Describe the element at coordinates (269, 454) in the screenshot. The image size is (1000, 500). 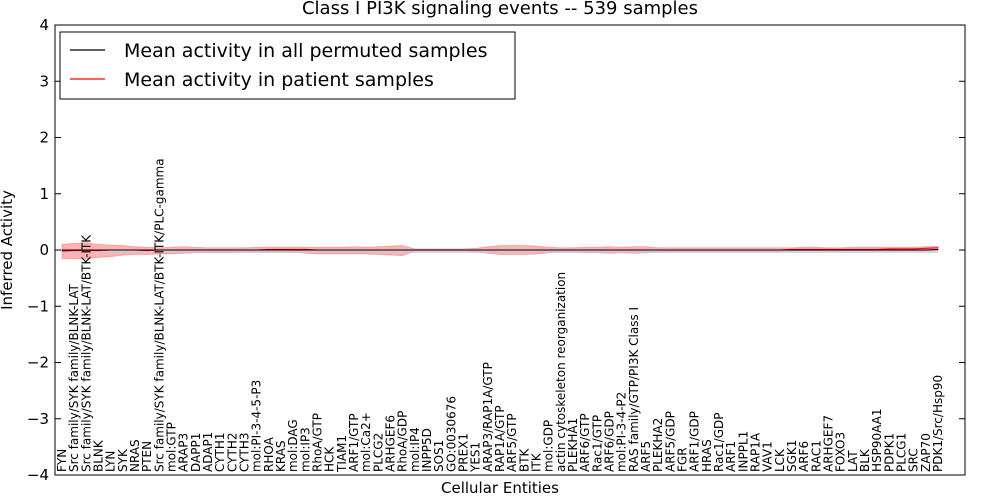
I see `category-label: RHOA` at that location.